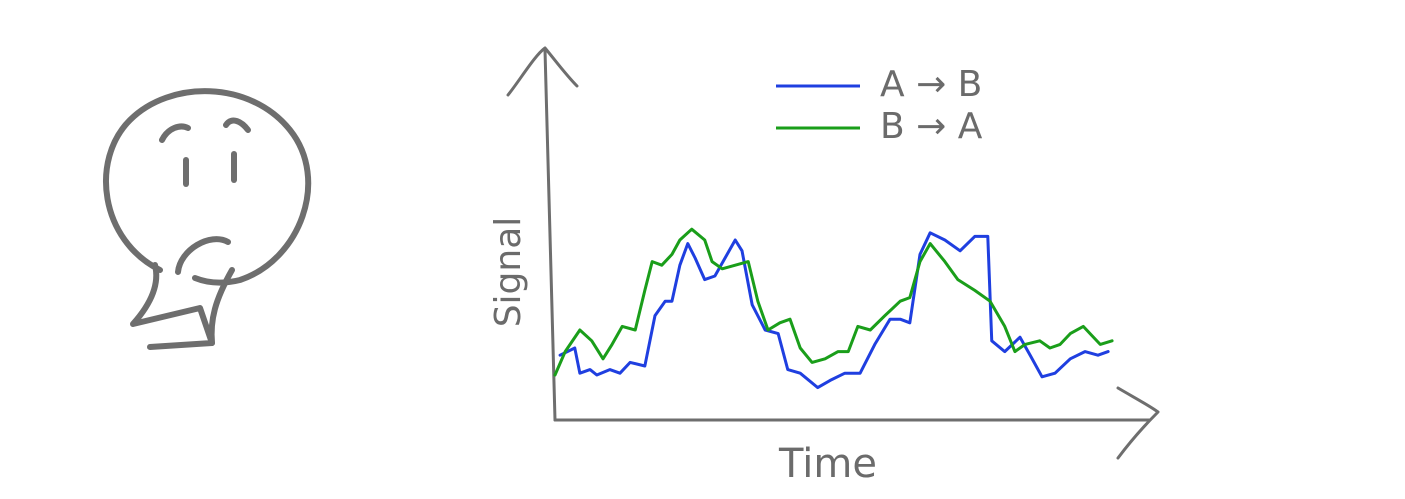  Describe the element at coordinates (542, 234) in the screenshot. I see `y-axis` at that location.